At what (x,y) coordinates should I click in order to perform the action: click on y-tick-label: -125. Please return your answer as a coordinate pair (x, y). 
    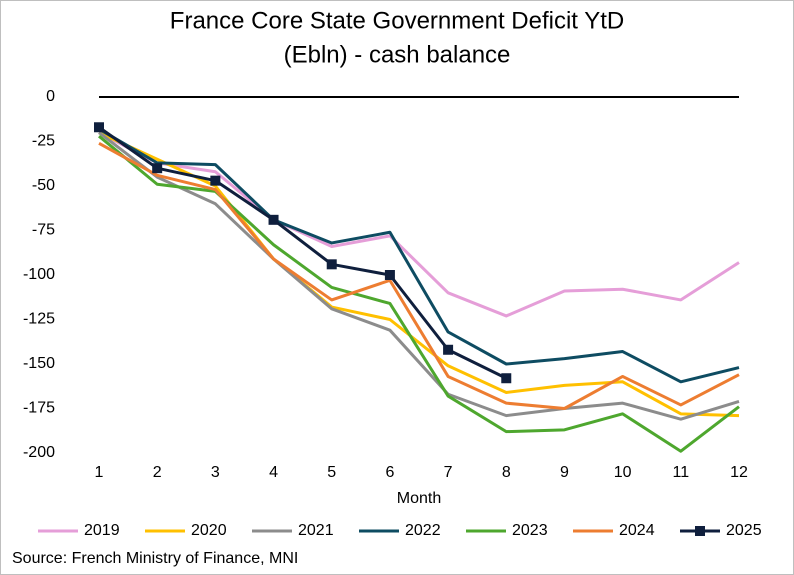
    Looking at the image, I should click on (39, 319).